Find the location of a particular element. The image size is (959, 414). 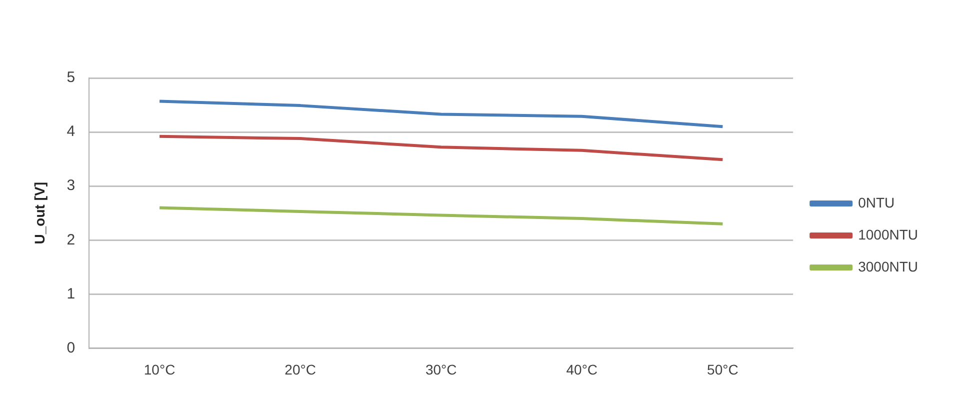

y-tick-label: 4 is located at coordinates (71, 131).